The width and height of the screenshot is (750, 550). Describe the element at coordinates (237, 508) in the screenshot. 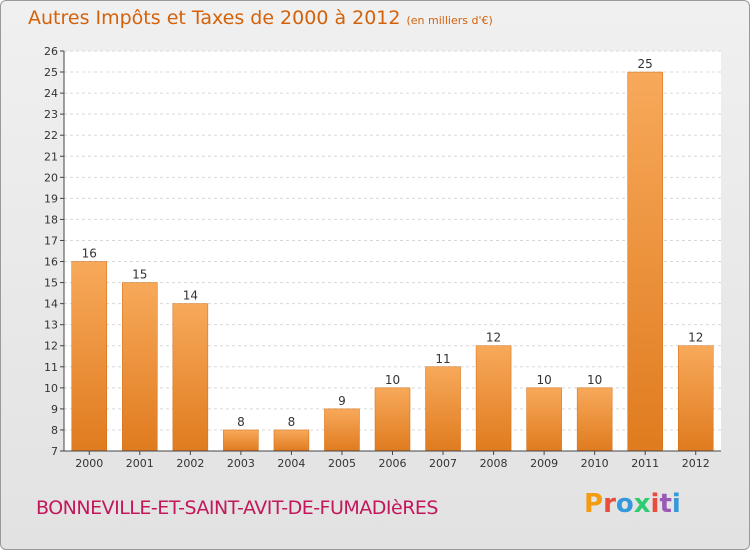

I see `commune-name: BONNEVILLE-ET-SAINT-AVIT-DE-FUMADIèRES` at that location.